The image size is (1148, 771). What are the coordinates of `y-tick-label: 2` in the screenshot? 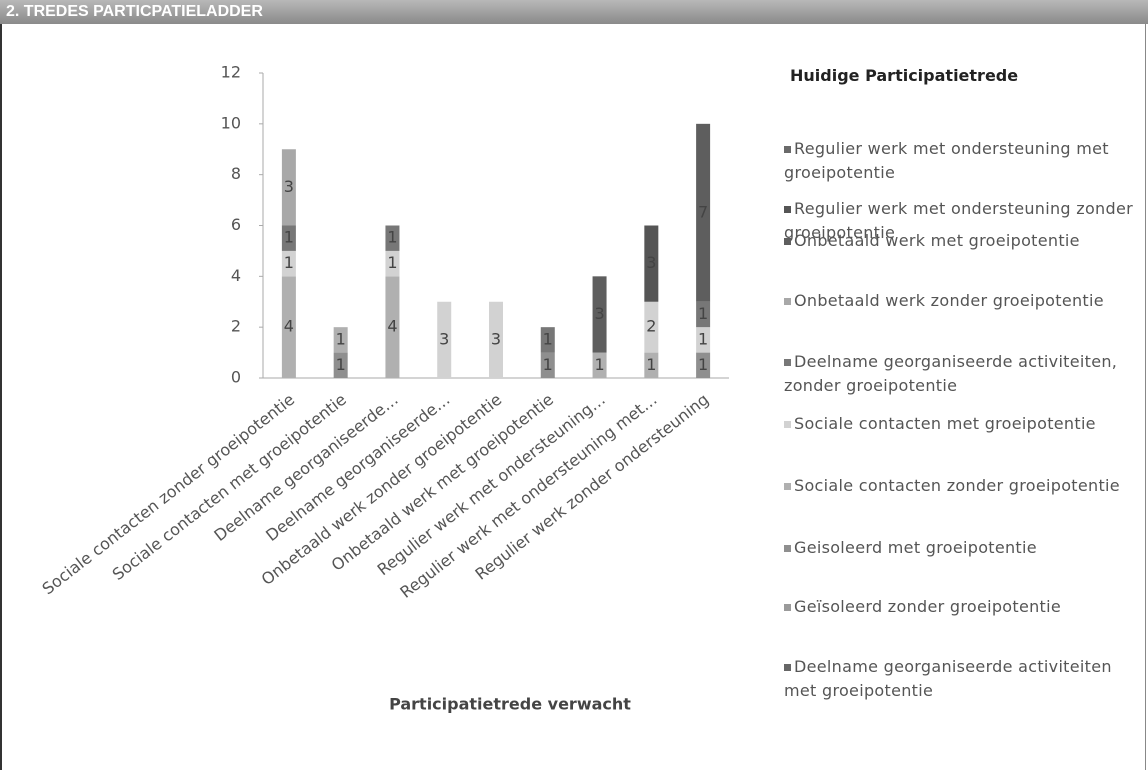 It's located at (236, 326).